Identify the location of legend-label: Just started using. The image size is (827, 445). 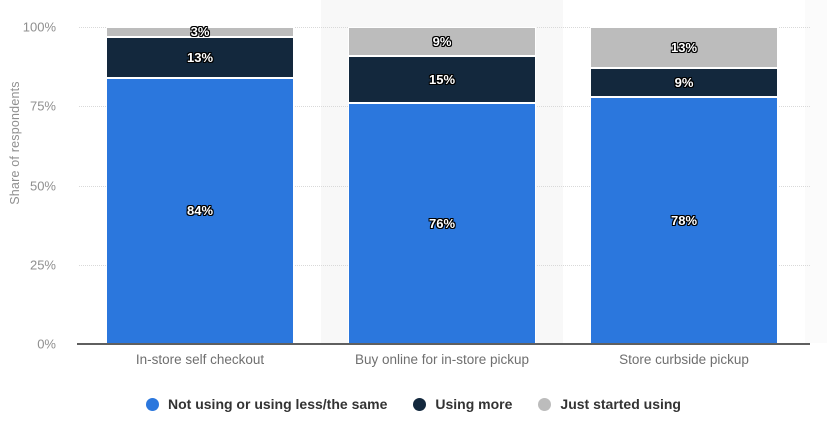
(620, 404).